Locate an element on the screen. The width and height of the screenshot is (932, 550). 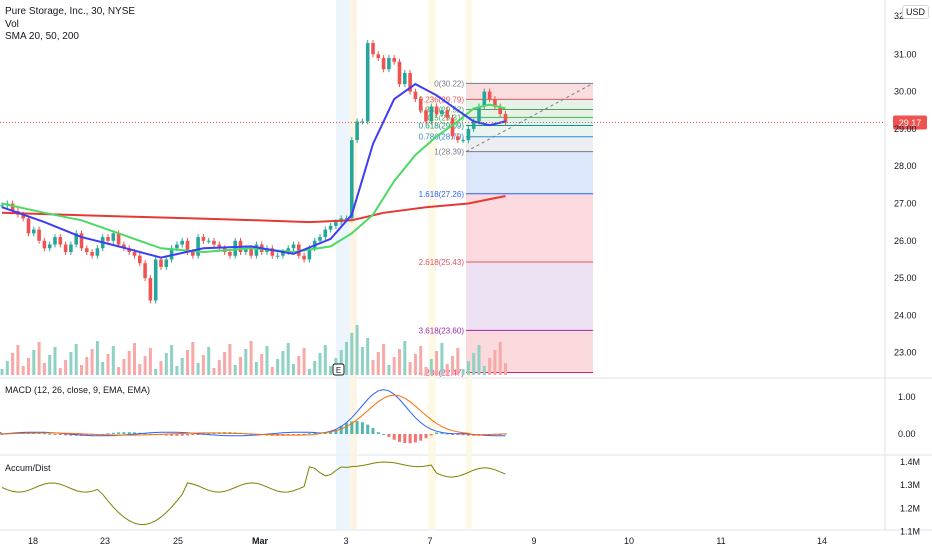
volume-legend: Vol is located at coordinates (12, 24).